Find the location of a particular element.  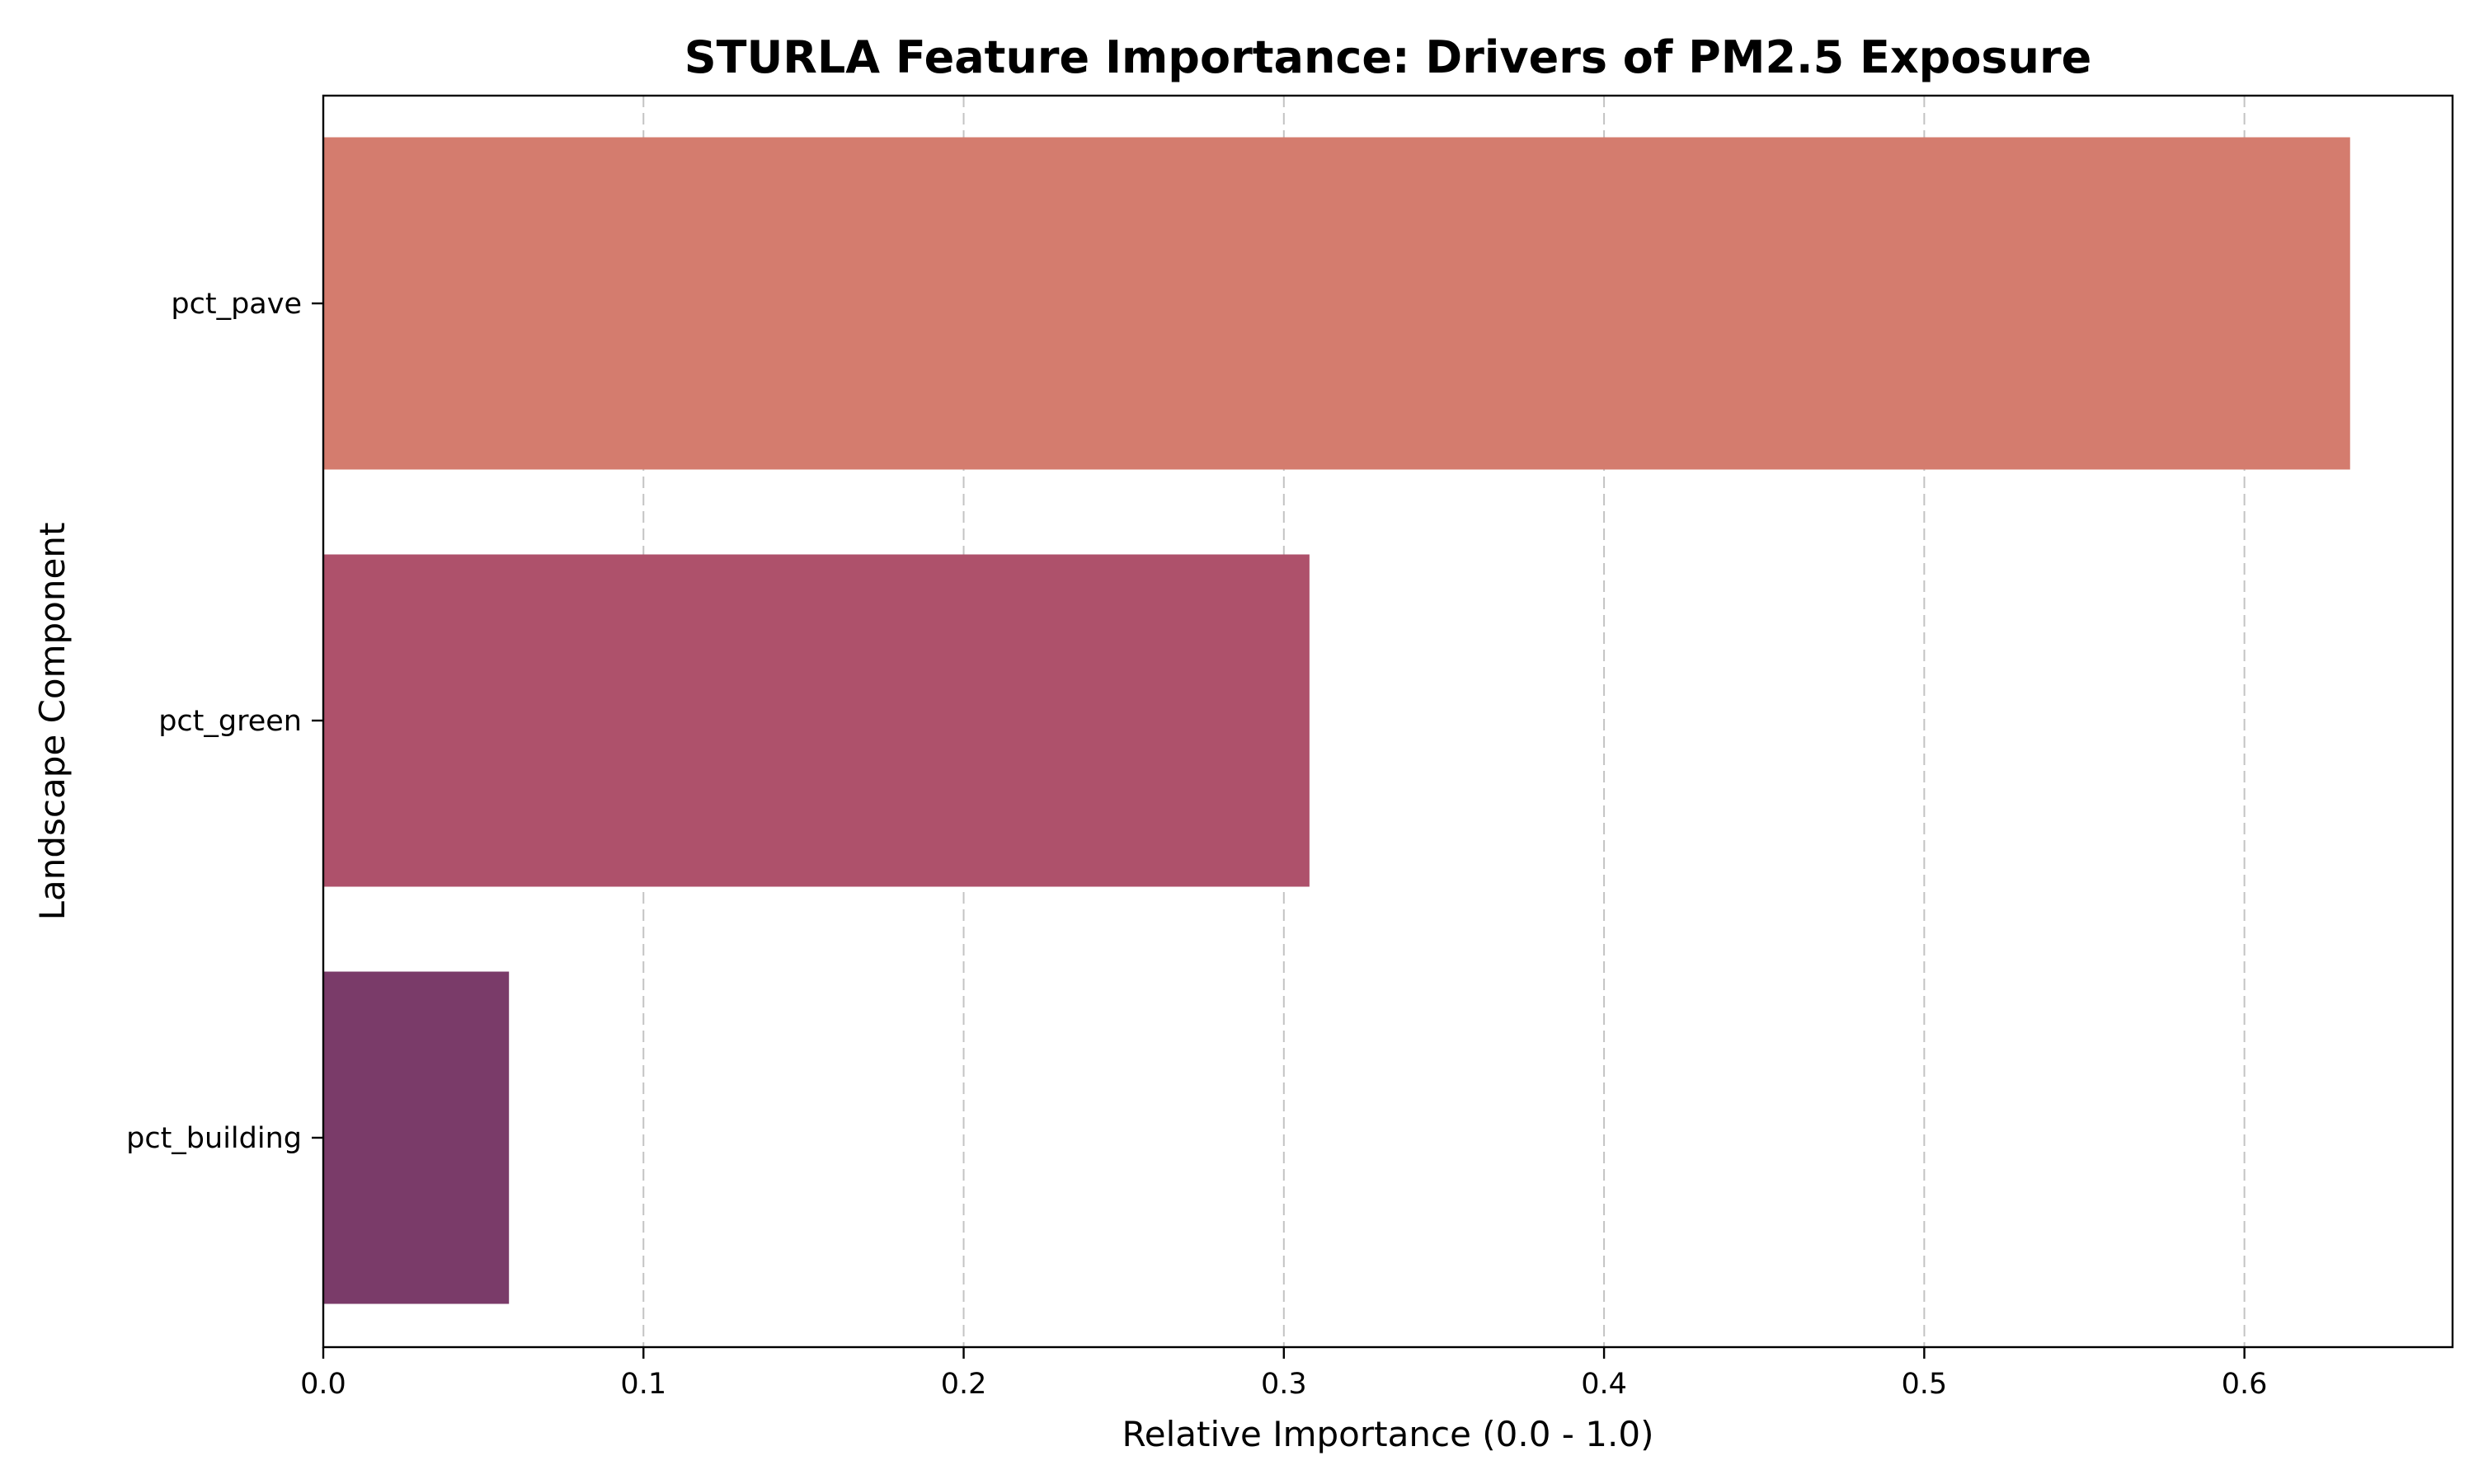

bar-pct-green is located at coordinates (816, 720).